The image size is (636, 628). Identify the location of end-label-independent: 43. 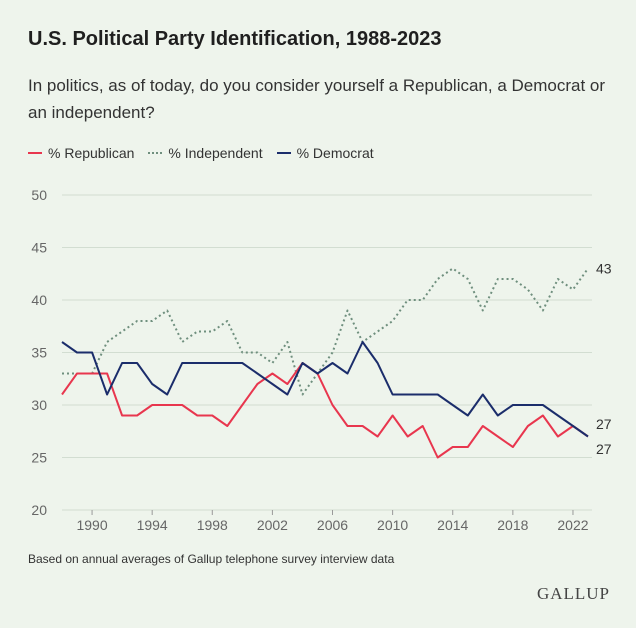
(604, 269).